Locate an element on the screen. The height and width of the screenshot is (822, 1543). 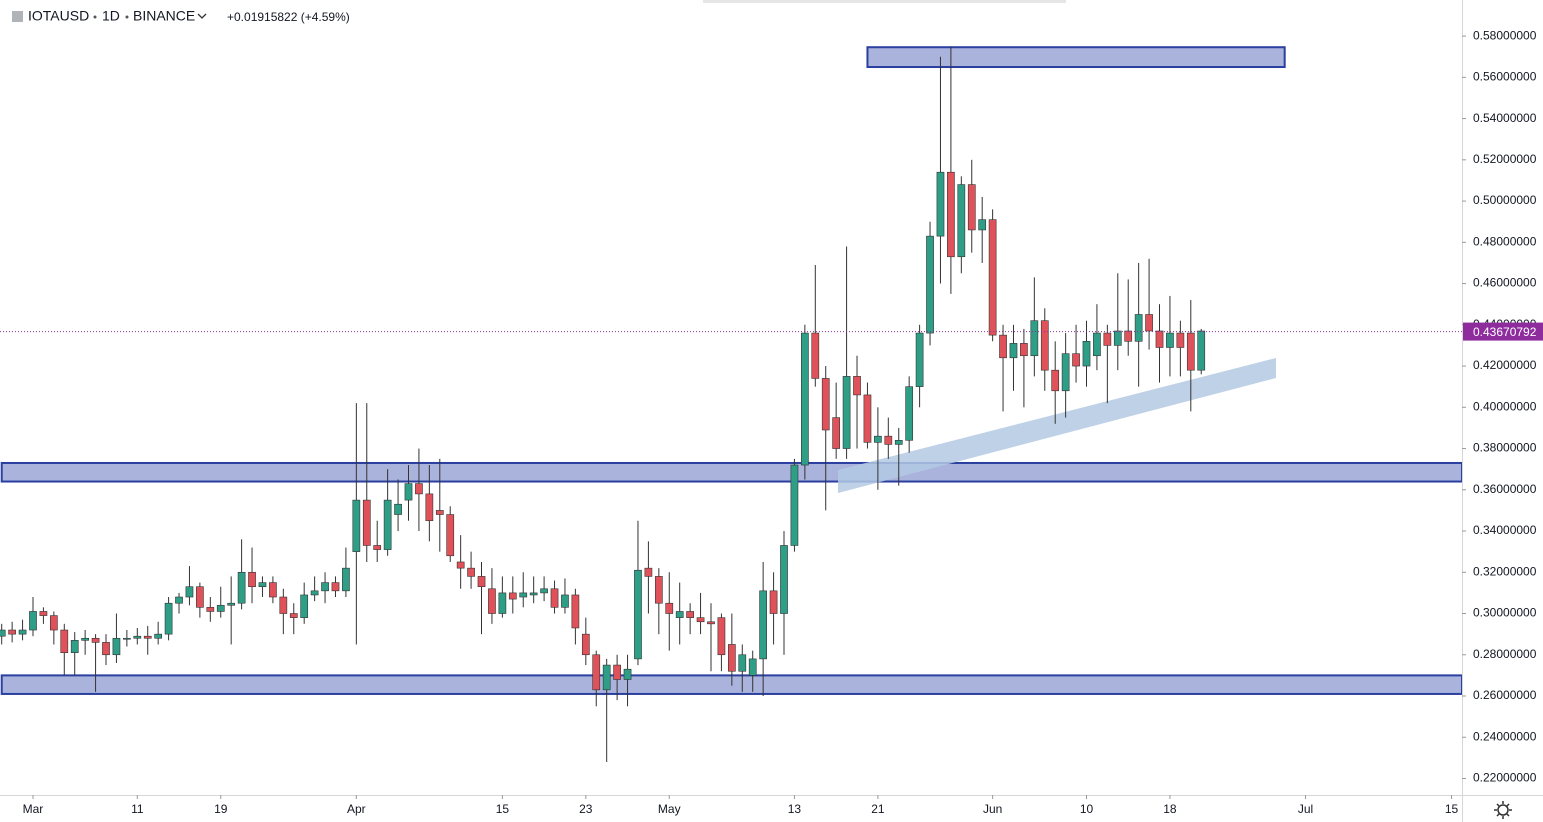
y-tick-label: 0.32000000 is located at coordinates (1505, 571).